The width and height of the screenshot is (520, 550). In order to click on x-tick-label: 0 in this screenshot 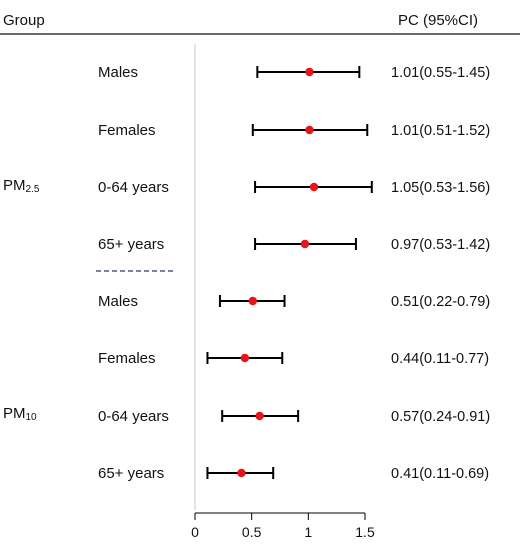, I will do `click(195, 532)`.